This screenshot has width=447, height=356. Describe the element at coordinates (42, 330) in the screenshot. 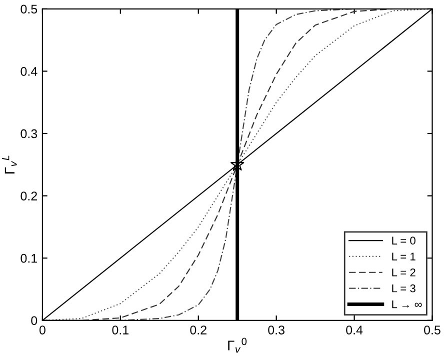

I see `x-tick-label: 0` at that location.